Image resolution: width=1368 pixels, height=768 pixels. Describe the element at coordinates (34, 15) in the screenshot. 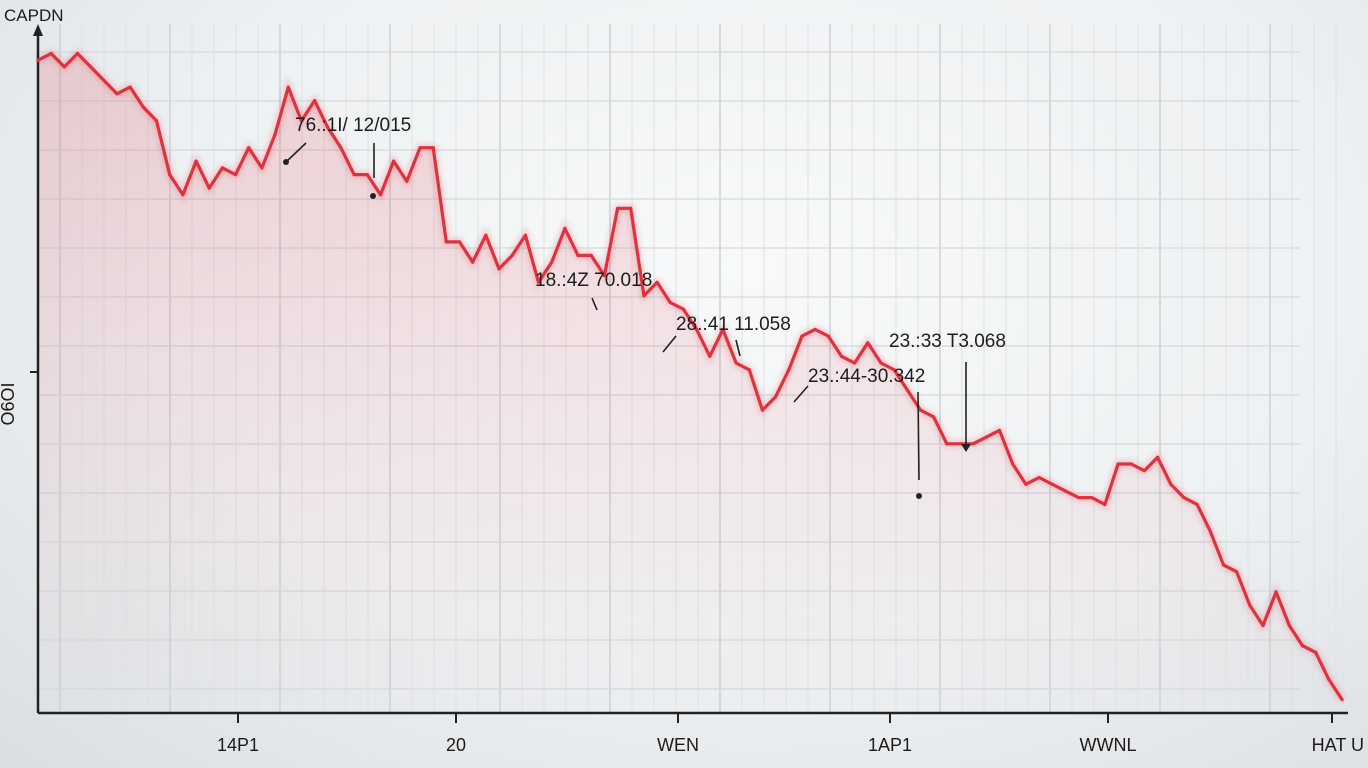

I see `chart-title: CAPDN` at that location.